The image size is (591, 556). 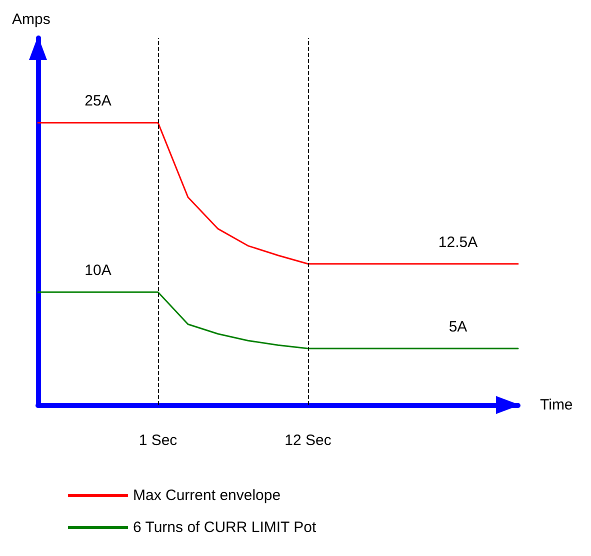 I want to click on data-label: 5A, so click(x=458, y=327).